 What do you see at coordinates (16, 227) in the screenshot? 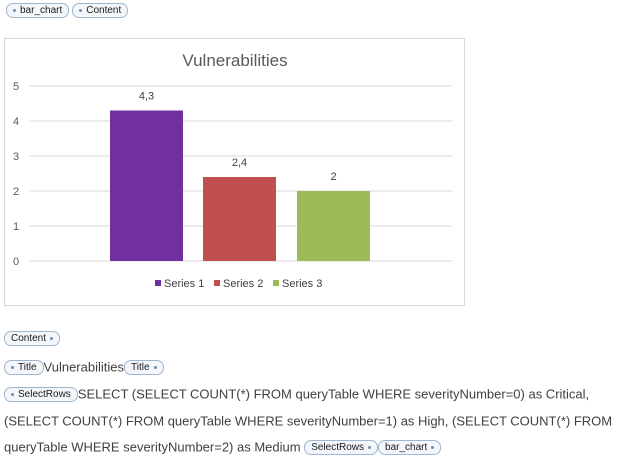
I see `y-tick-label: 1` at bounding box center [16, 227].